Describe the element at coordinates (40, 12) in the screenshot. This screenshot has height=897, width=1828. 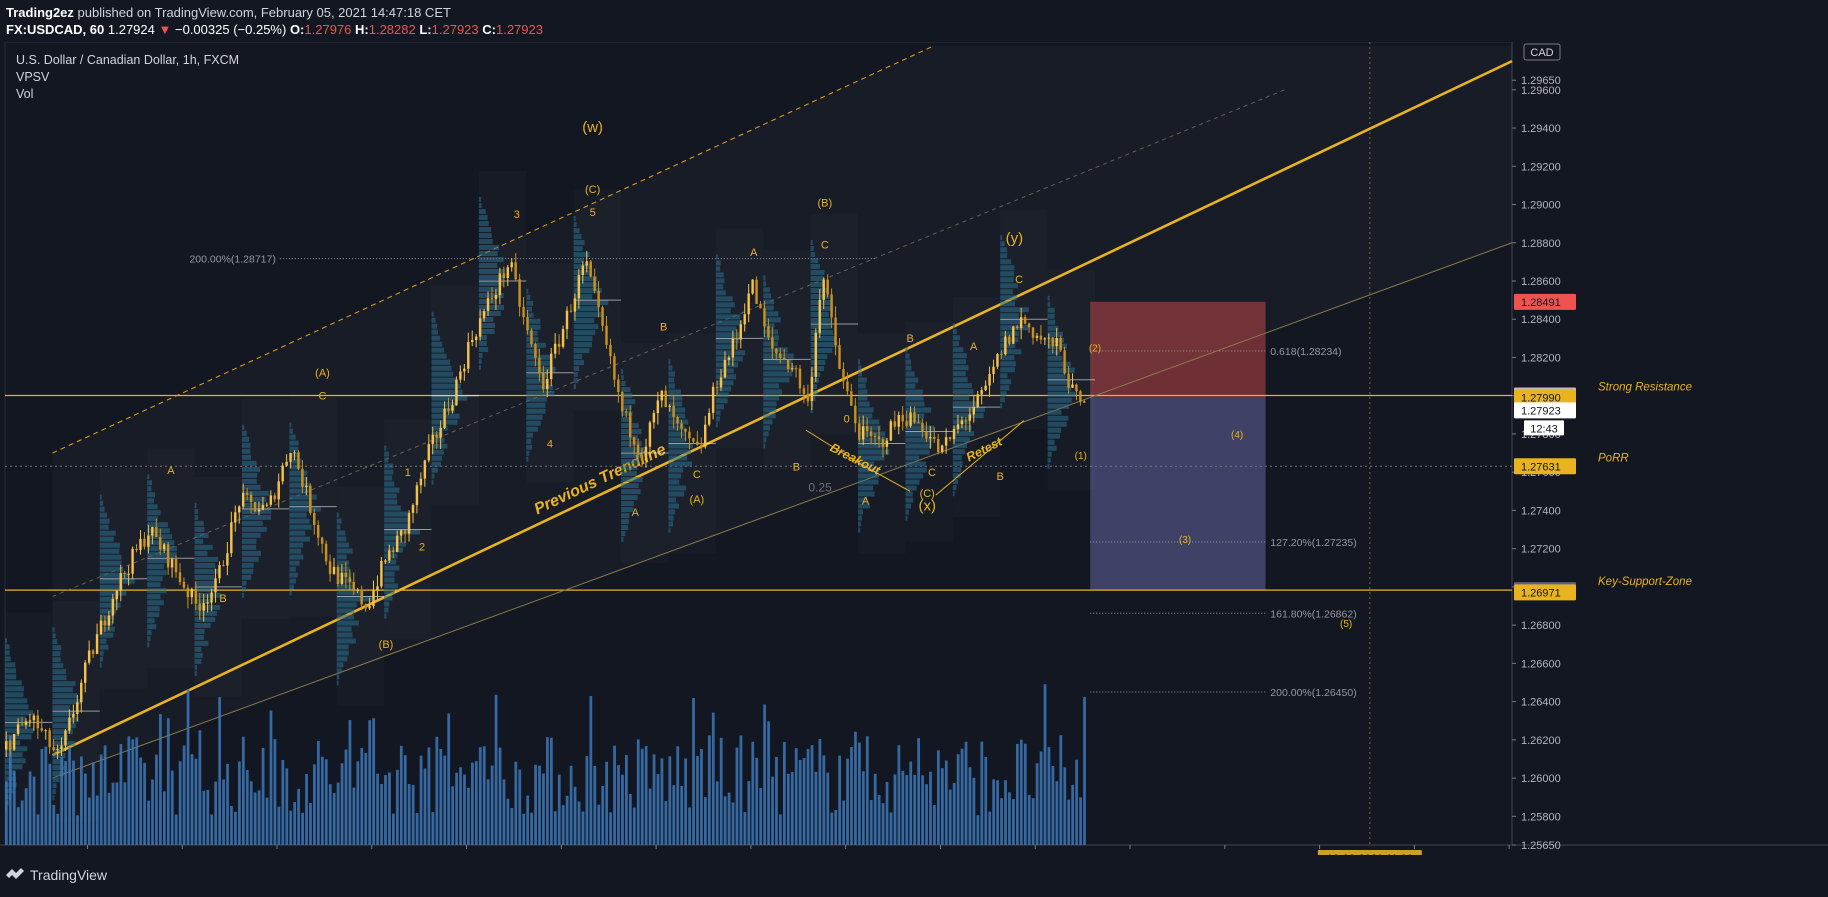
I see `publisher-name: Trading2ez` at that location.